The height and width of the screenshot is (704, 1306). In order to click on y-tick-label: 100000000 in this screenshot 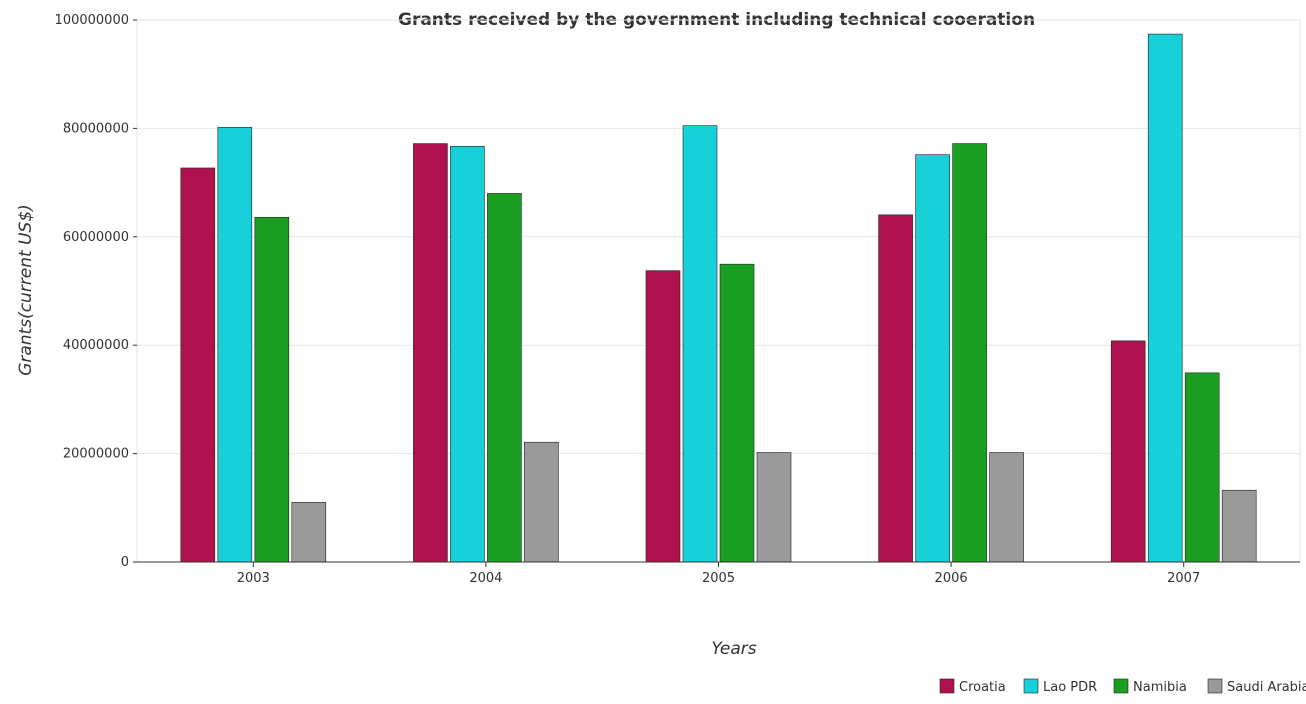, I will do `click(92, 20)`.